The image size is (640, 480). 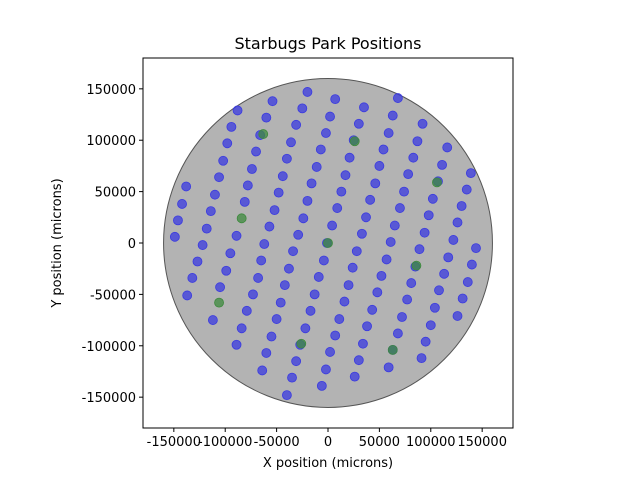 What do you see at coordinates (277, 442) in the screenshot?
I see `x-tick-label: -50000` at bounding box center [277, 442].